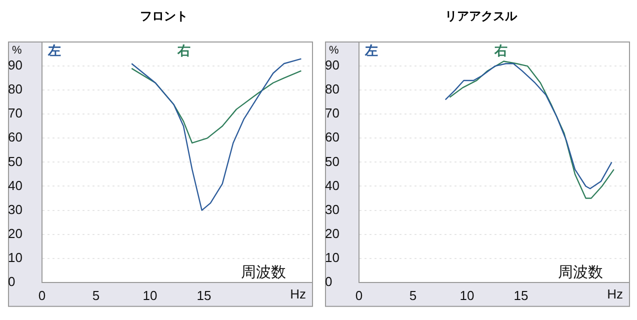 Image resolution: width=637 pixels, height=320 pixels. Describe the element at coordinates (481, 16) in the screenshot. I see `chart-title: リアアクスル` at that location.